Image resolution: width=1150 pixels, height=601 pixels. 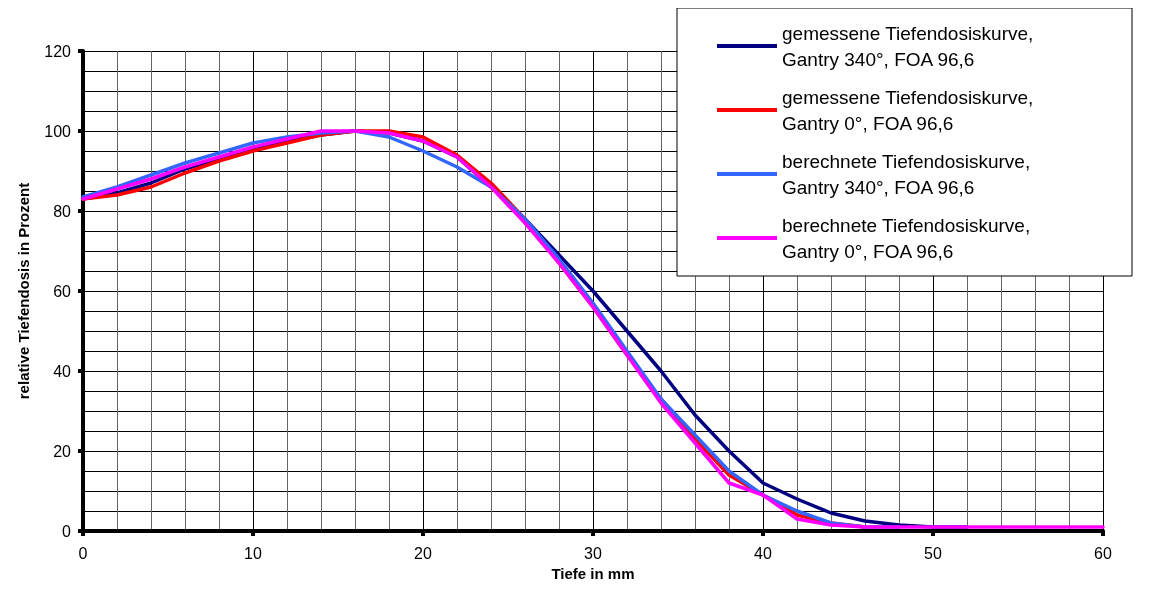 What do you see at coordinates (1103, 553) in the screenshot?
I see `x-tick-label: 60` at bounding box center [1103, 553].